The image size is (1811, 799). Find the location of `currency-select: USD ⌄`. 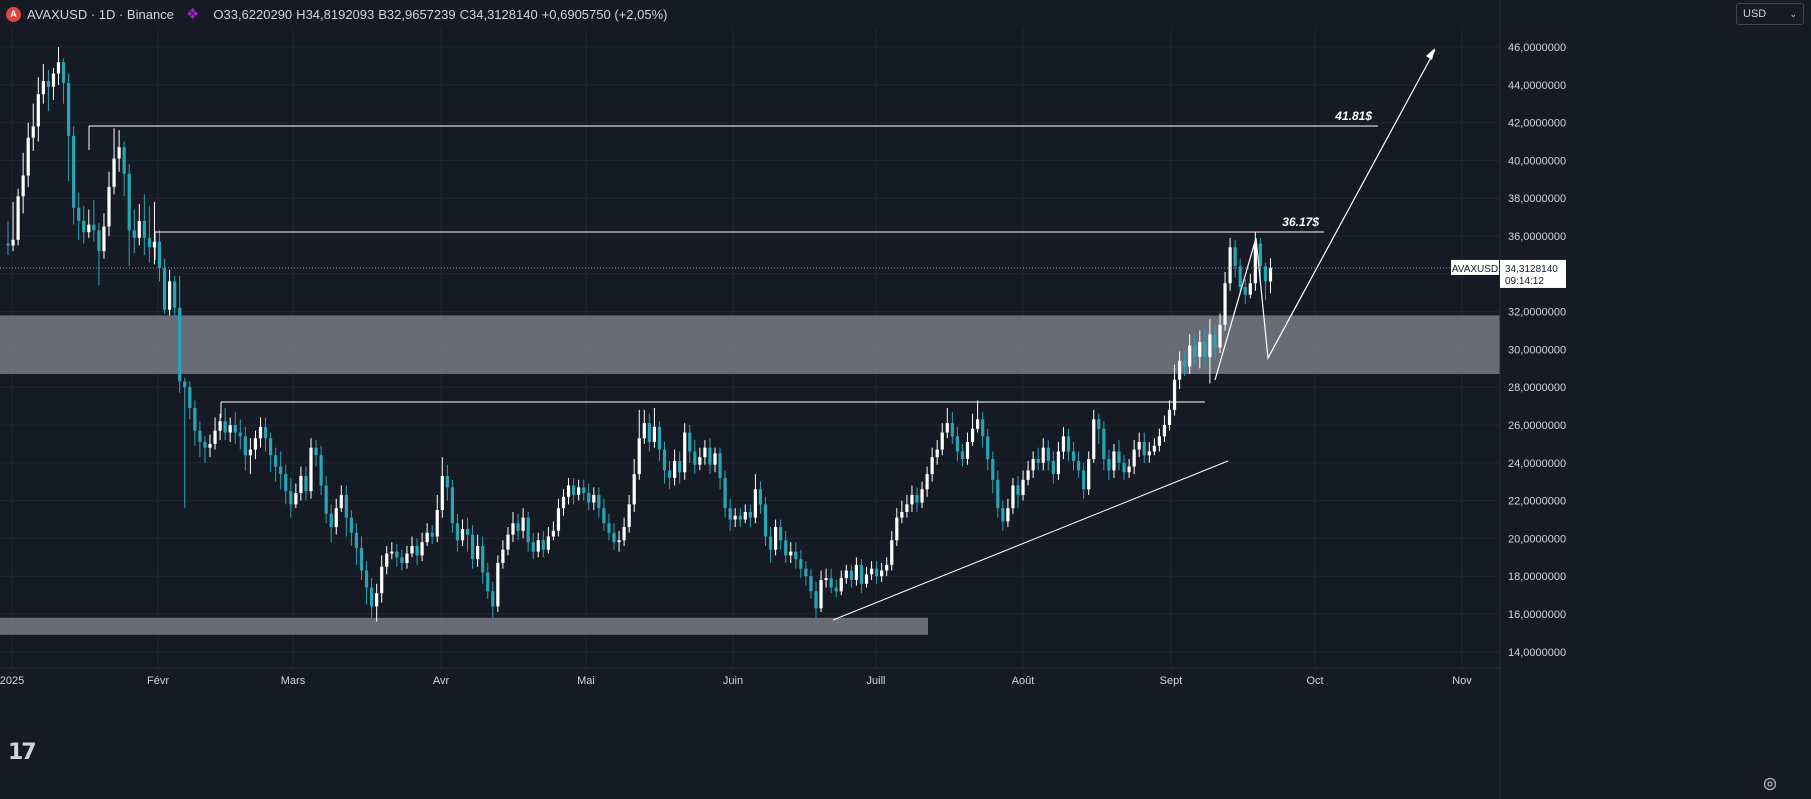

currency-select: USD ⌄ is located at coordinates (1770, 14).